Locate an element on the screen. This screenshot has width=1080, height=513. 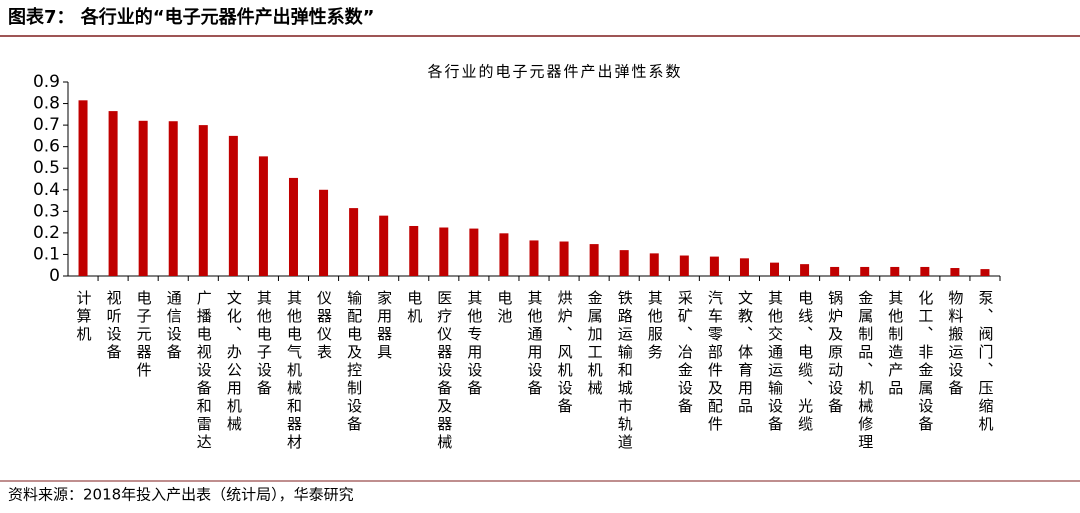
y-tick-label: 0.8 is located at coordinates (46, 104).